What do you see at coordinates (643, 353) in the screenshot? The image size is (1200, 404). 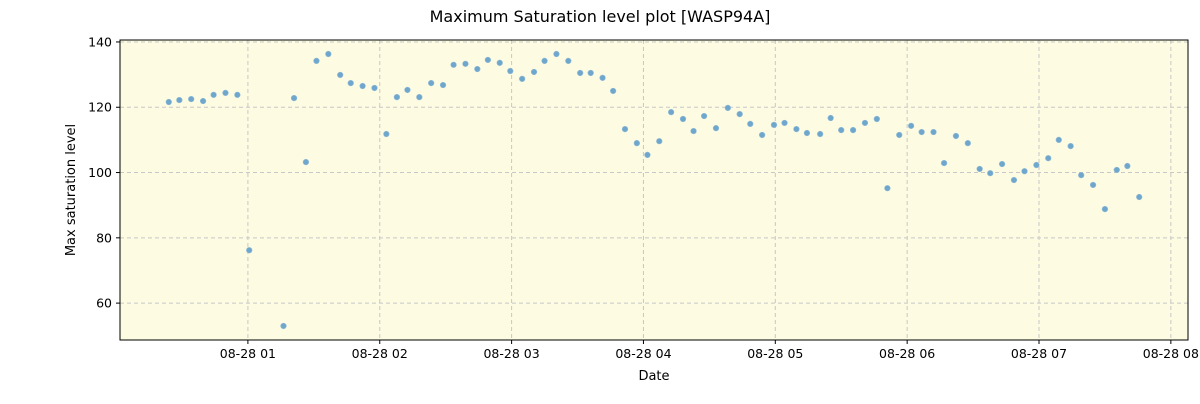 I see `x-tick-label: 08-28 04` at bounding box center [643, 353].